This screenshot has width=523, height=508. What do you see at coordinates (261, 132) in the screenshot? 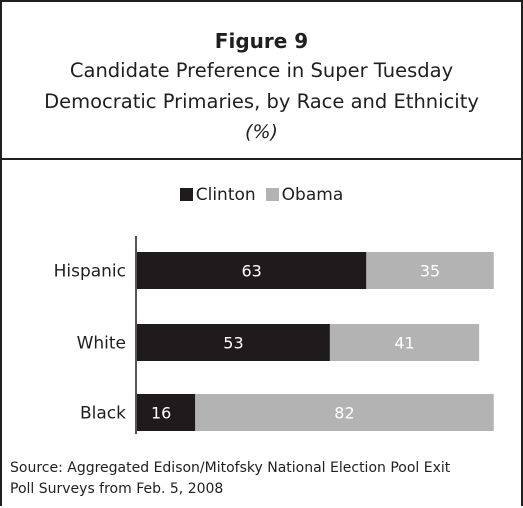
I see `chart-unit: (%)` at bounding box center [261, 132].